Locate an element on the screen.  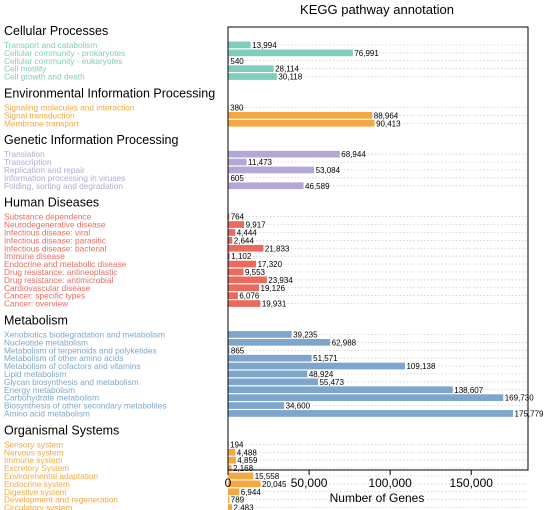
pathway-label: Energy metabolism is located at coordinates (39, 390).